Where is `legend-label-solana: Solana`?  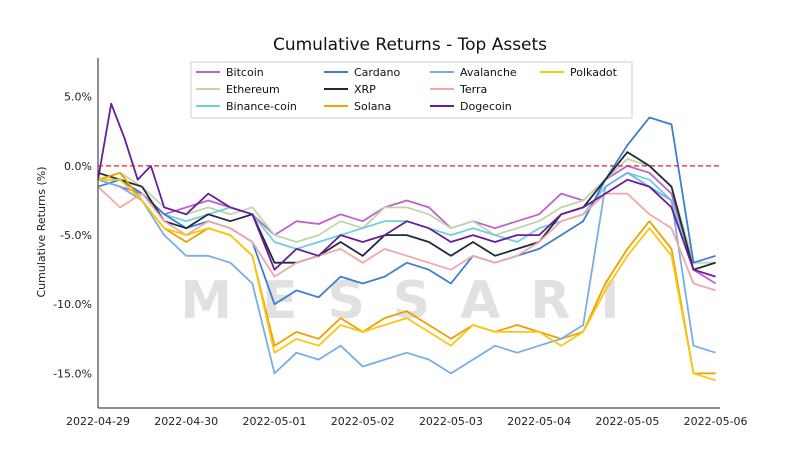 legend-label-solana: Solana is located at coordinates (372, 106).